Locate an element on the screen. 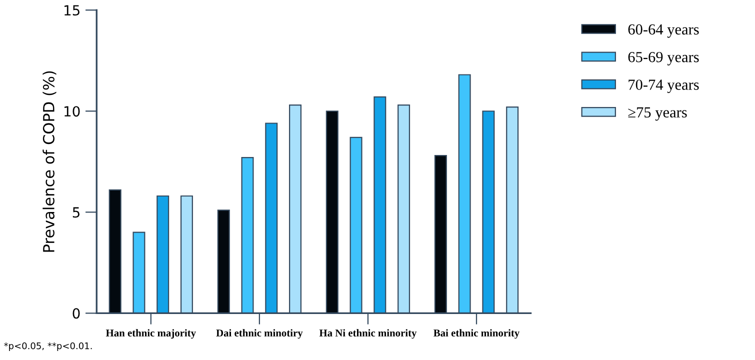 The height and width of the screenshot is (360, 755). x-tick-label: Bai ethnic minority is located at coordinates (477, 334).